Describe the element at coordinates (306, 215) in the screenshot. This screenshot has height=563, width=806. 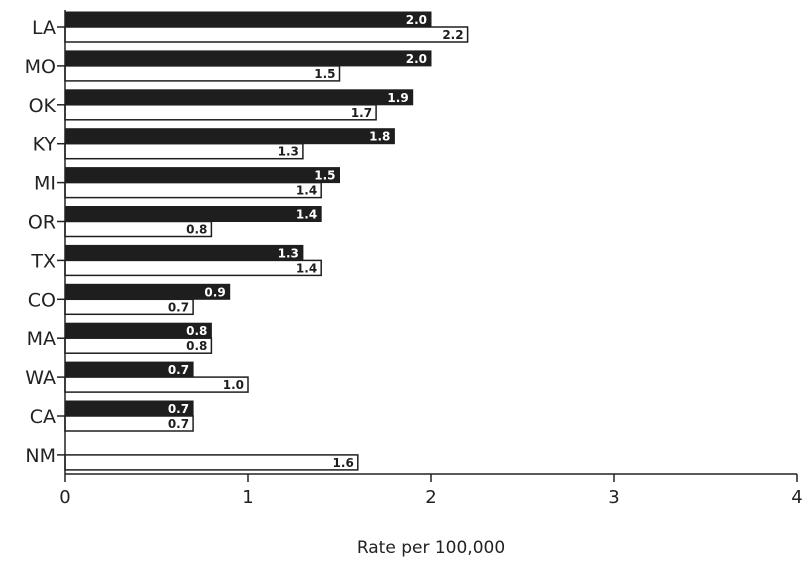
I see `data-label-series1: 1.4` at that location.